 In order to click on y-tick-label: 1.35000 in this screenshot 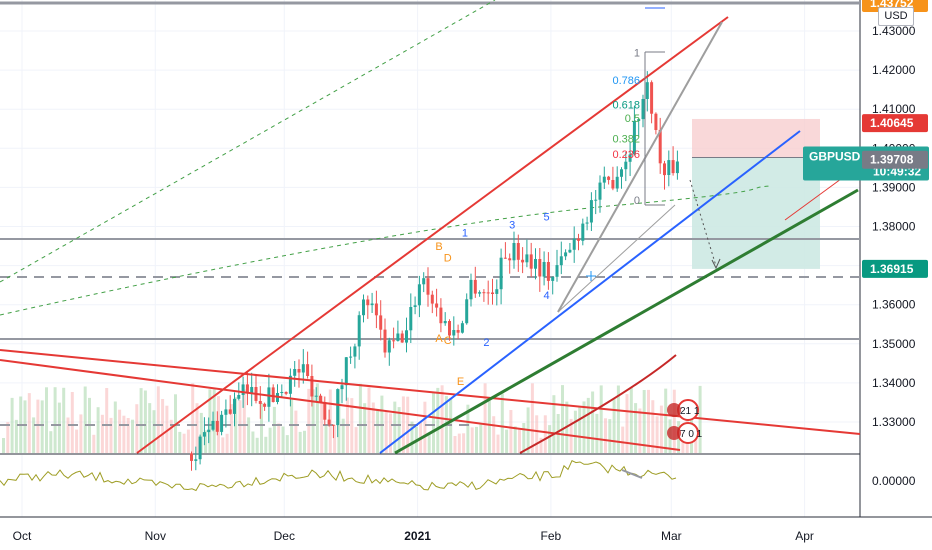, I will do `click(894, 344)`.